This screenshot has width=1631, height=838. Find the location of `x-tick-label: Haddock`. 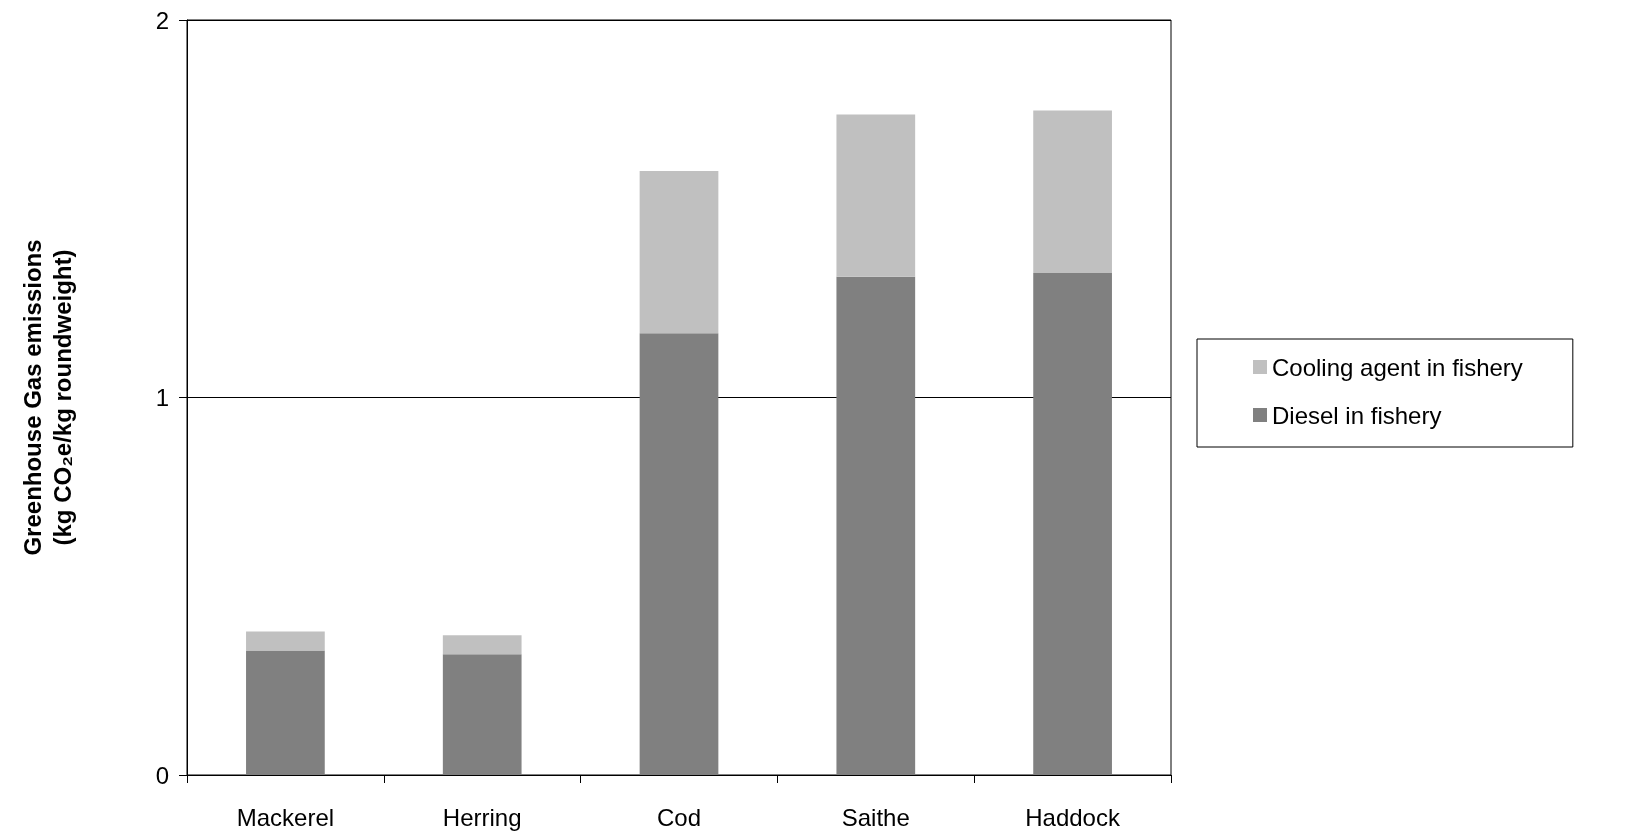

x-tick-label: Haddock is located at coordinates (1073, 817).